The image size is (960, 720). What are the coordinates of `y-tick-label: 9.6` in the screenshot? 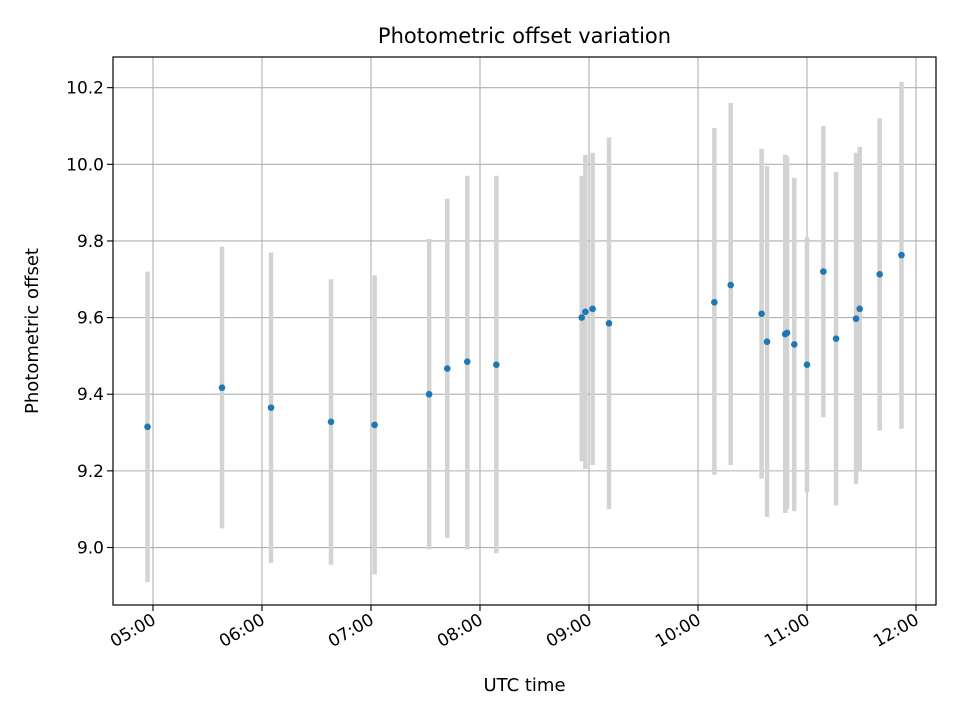 It's located at (90, 319).